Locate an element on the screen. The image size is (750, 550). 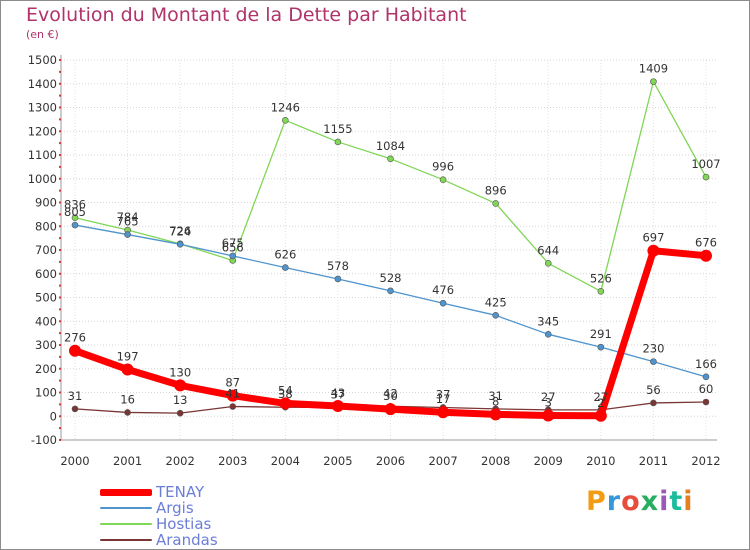
data-label-hostias: 836 is located at coordinates (75, 205).